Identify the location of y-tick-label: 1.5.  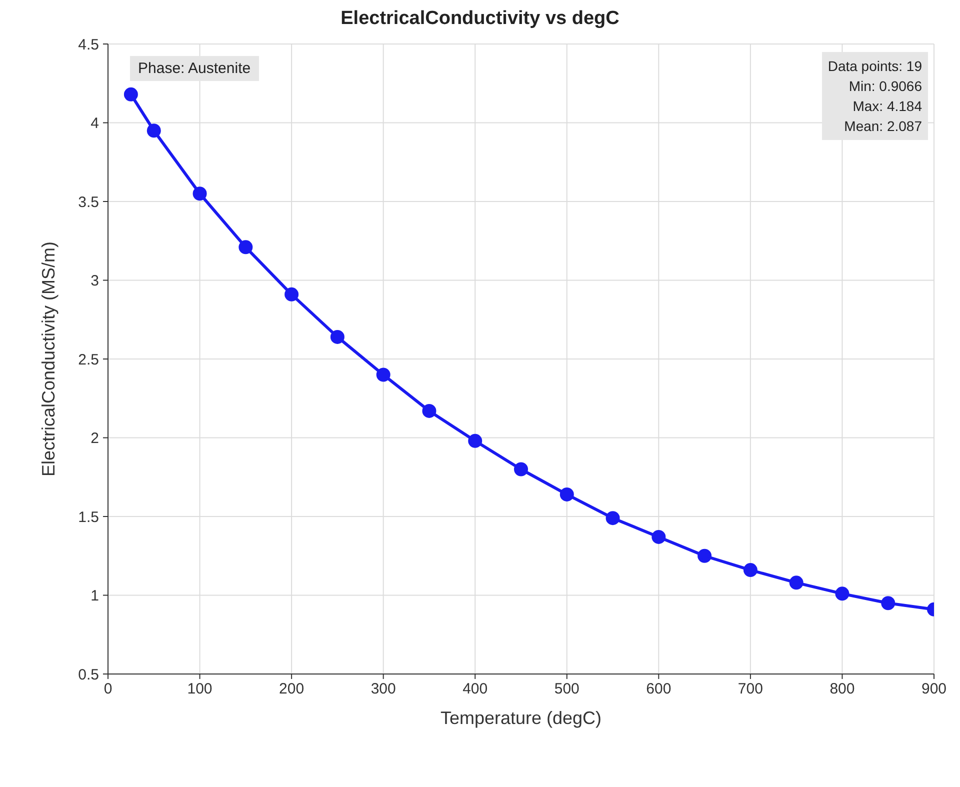
(88, 517).